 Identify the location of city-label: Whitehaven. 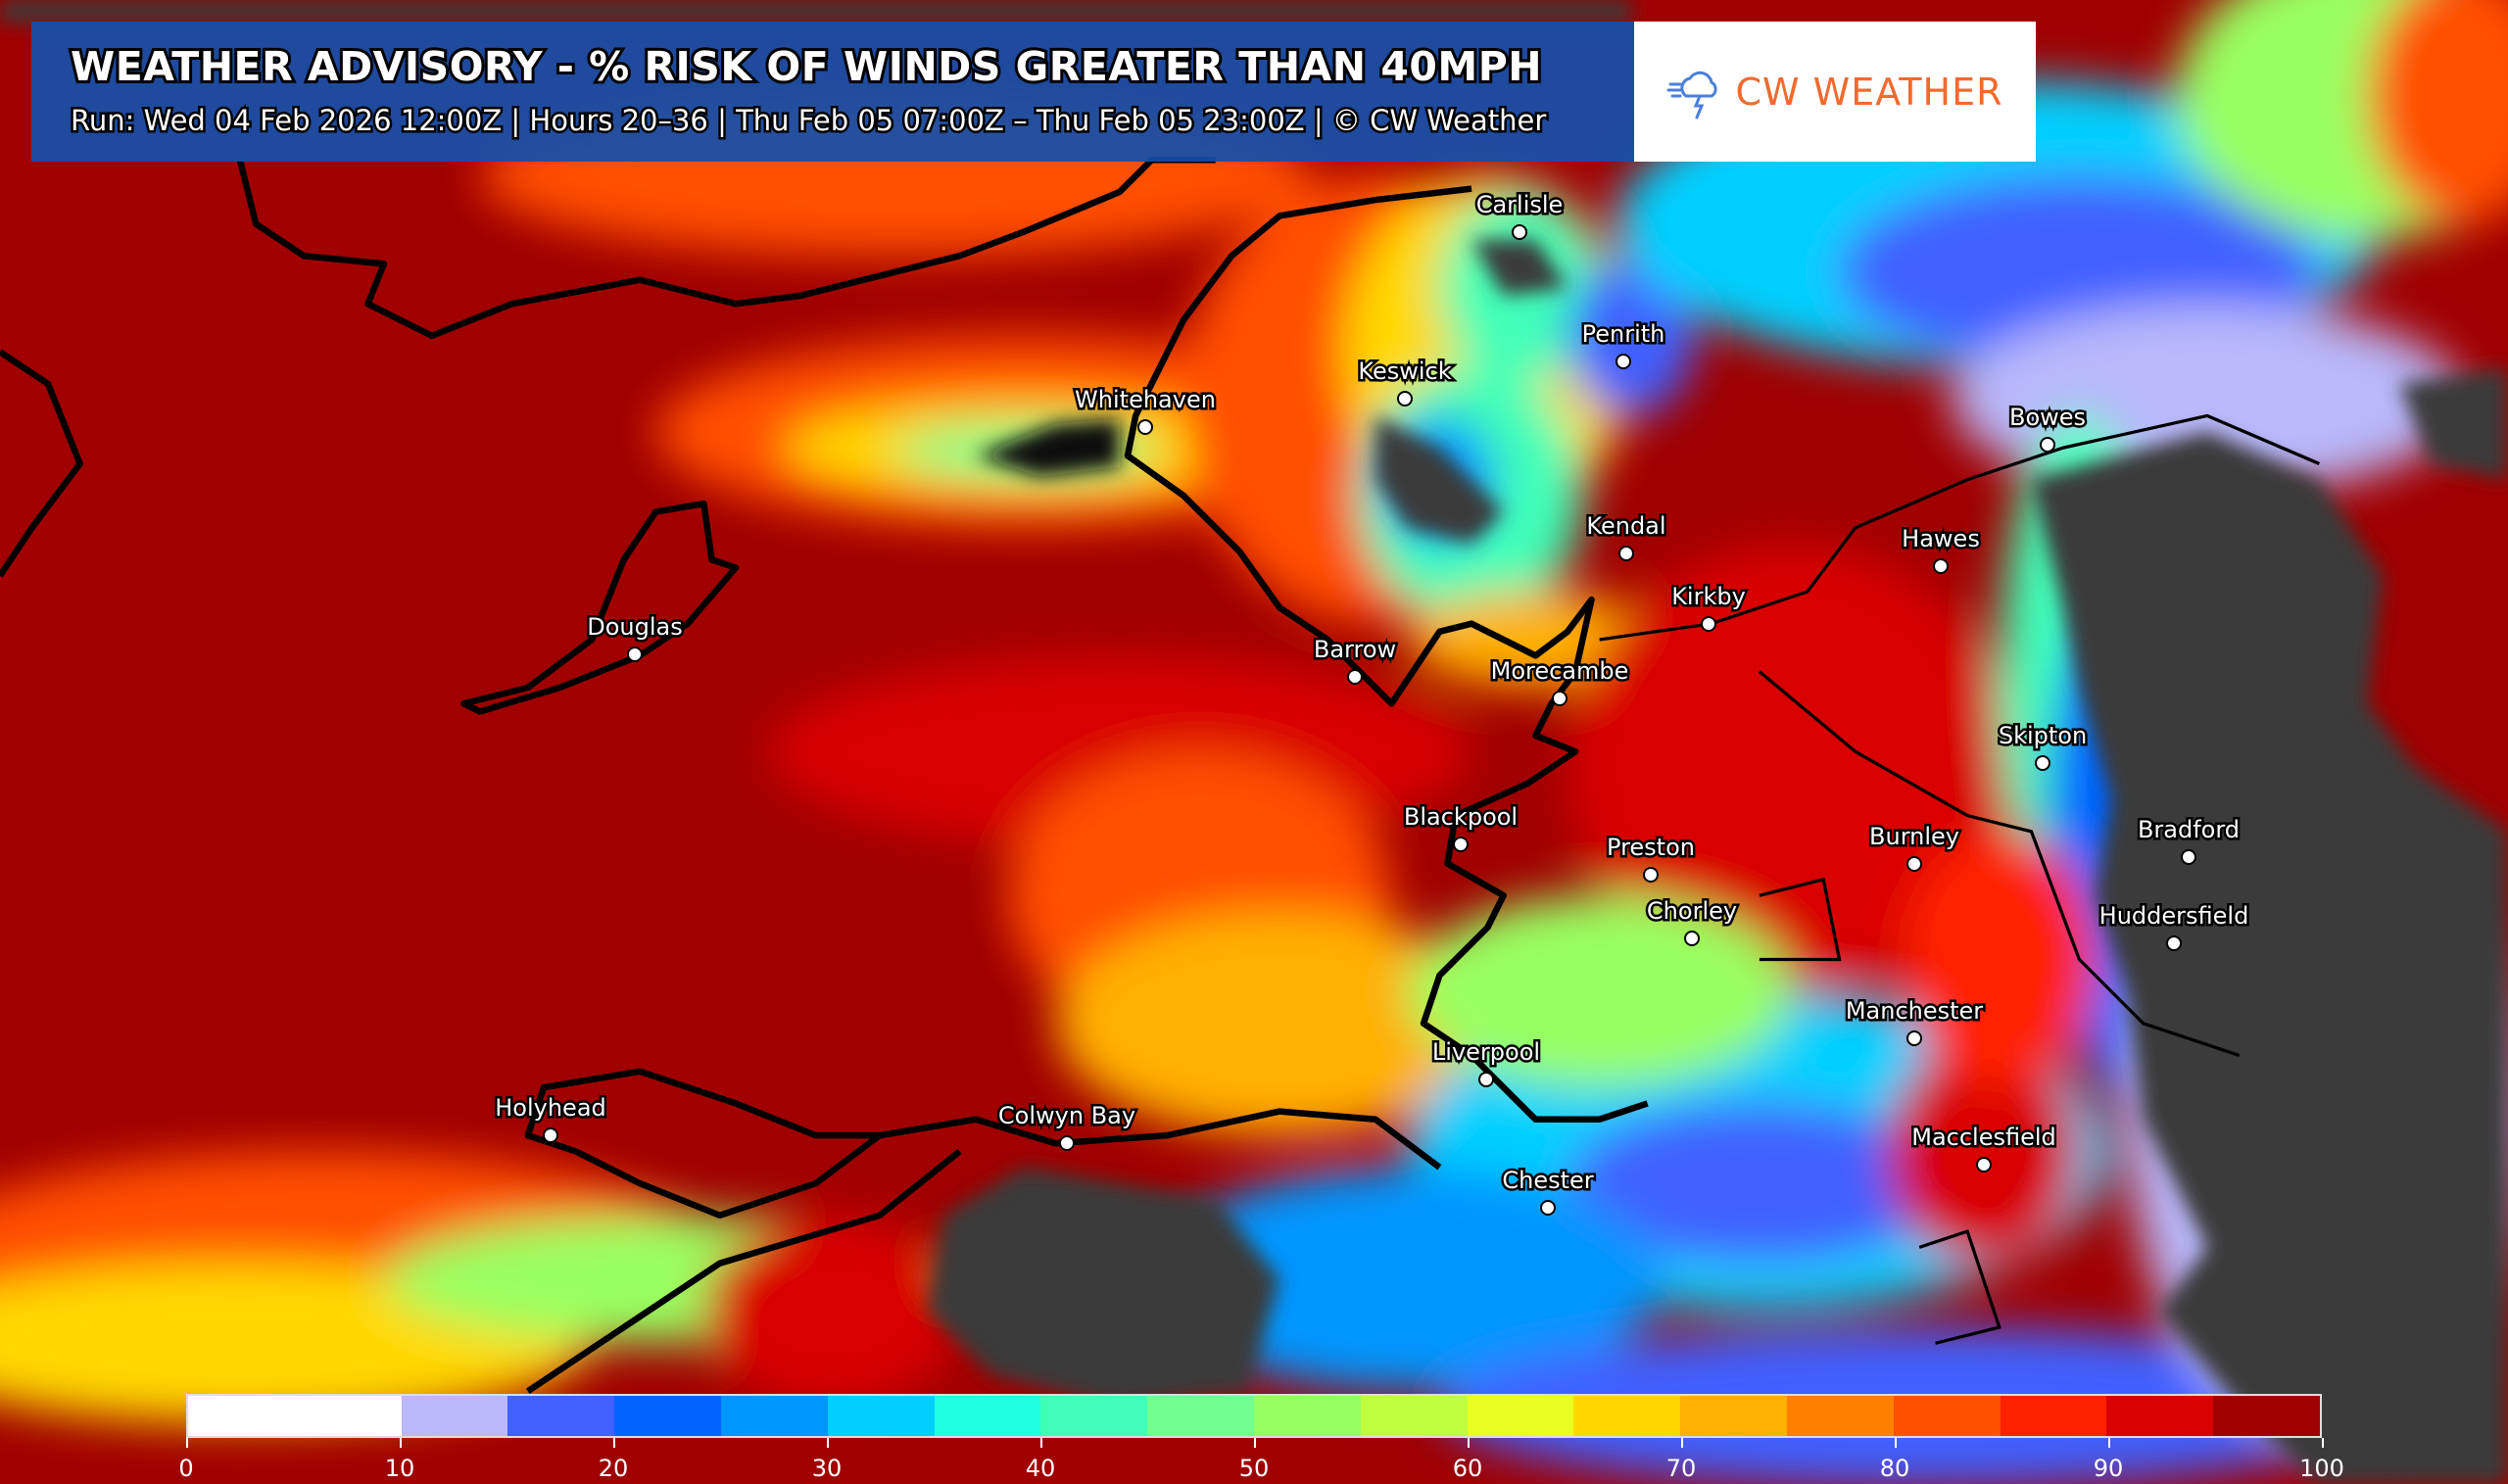
(1146, 400).